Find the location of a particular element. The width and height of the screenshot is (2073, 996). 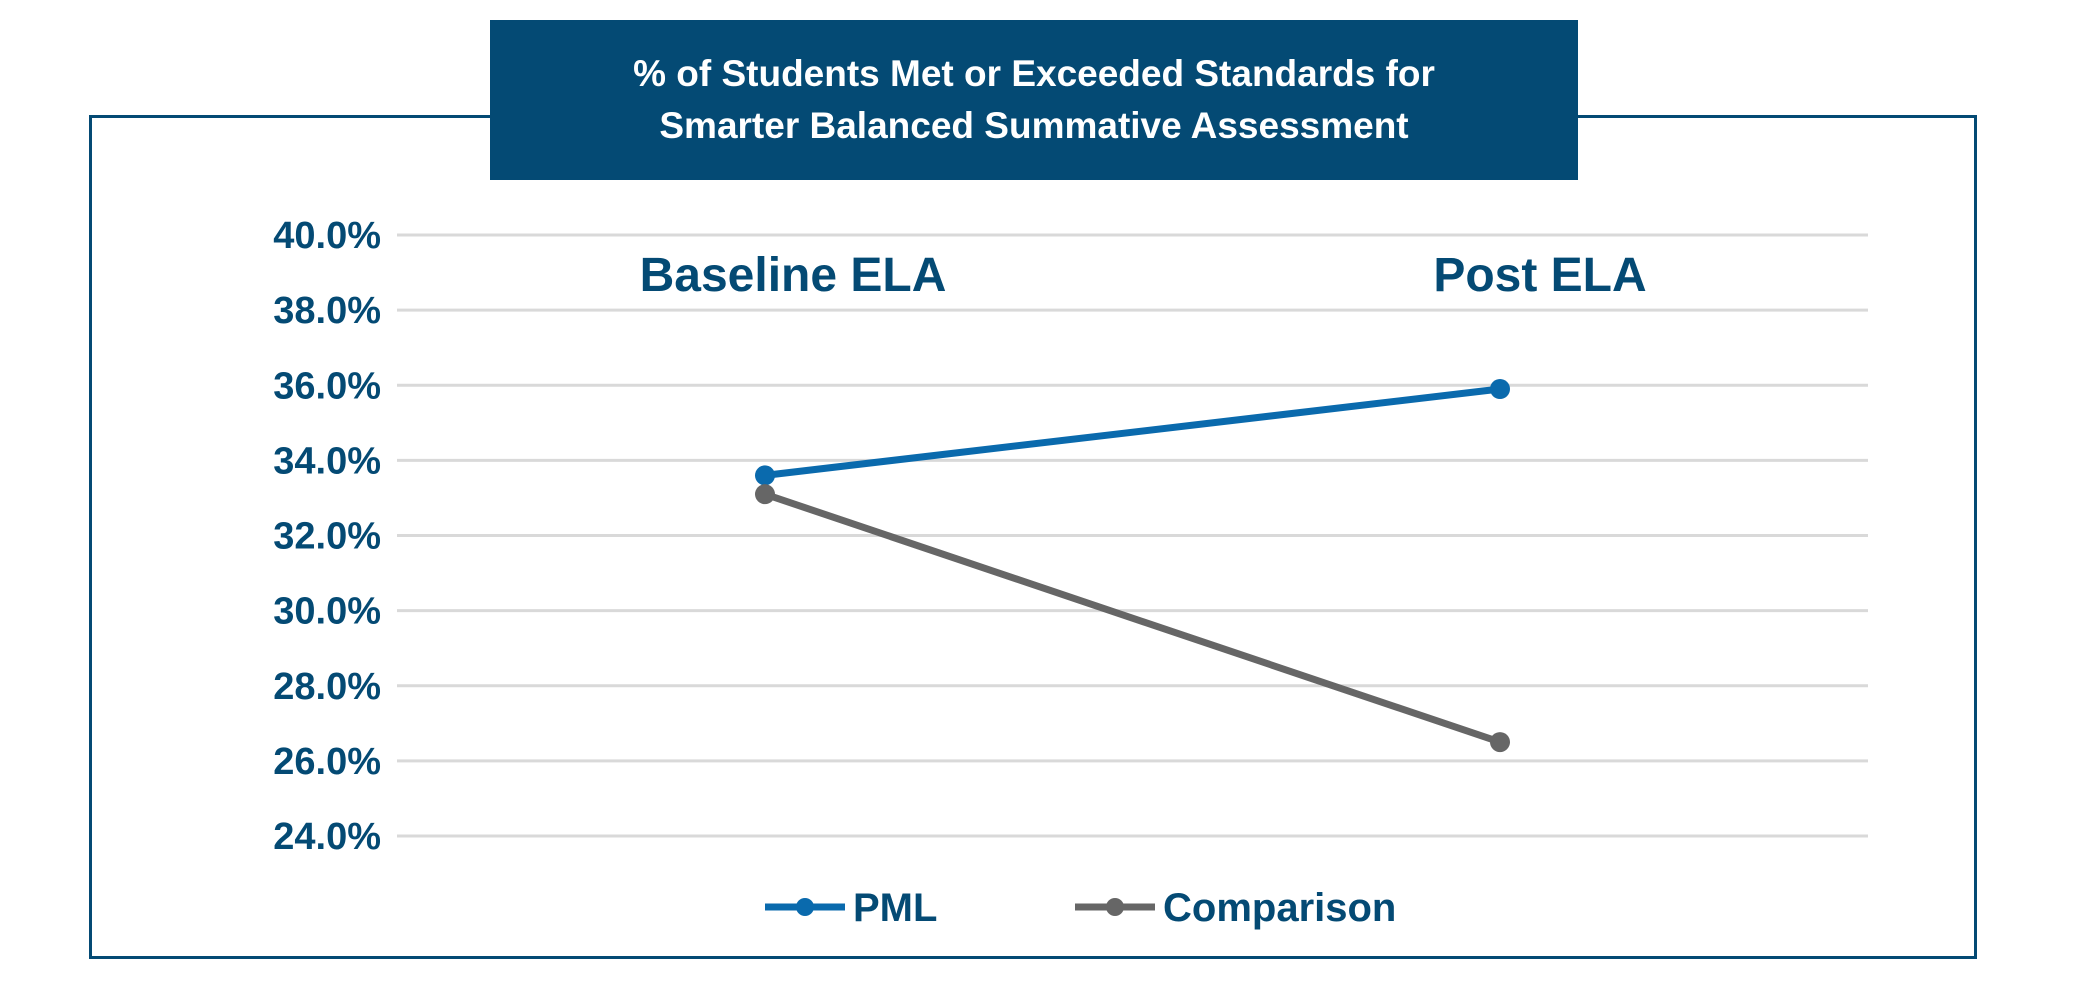

chart-title-line-2: Smarter Balanced Summative Assessment is located at coordinates (1034, 125).